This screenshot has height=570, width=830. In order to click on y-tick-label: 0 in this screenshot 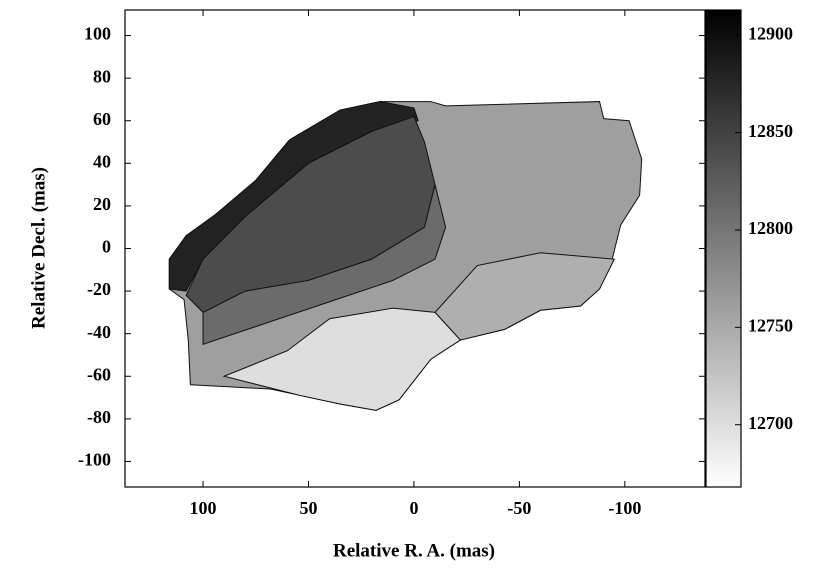, I will do `click(106, 247)`.